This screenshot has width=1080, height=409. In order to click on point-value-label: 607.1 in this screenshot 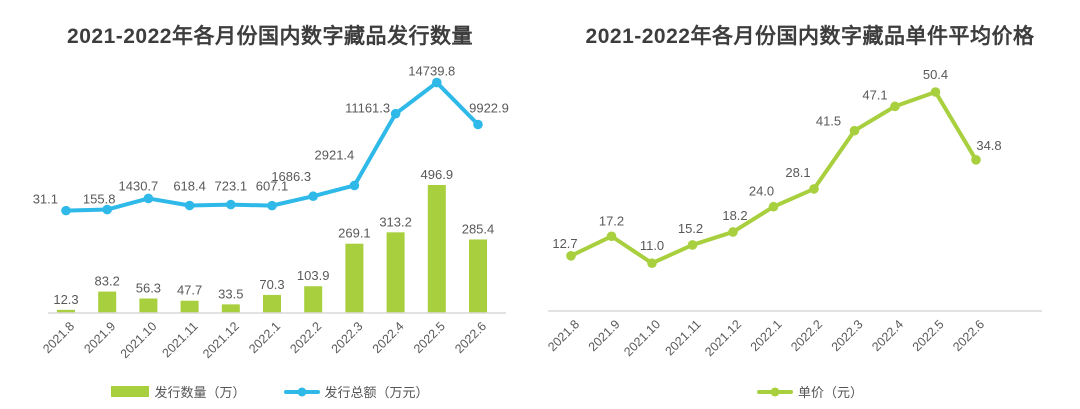, I will do `click(272, 186)`.